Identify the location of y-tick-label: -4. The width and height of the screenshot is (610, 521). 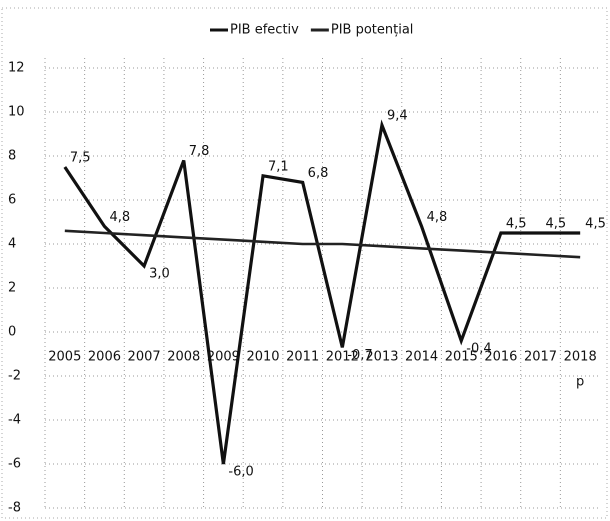
(14, 420).